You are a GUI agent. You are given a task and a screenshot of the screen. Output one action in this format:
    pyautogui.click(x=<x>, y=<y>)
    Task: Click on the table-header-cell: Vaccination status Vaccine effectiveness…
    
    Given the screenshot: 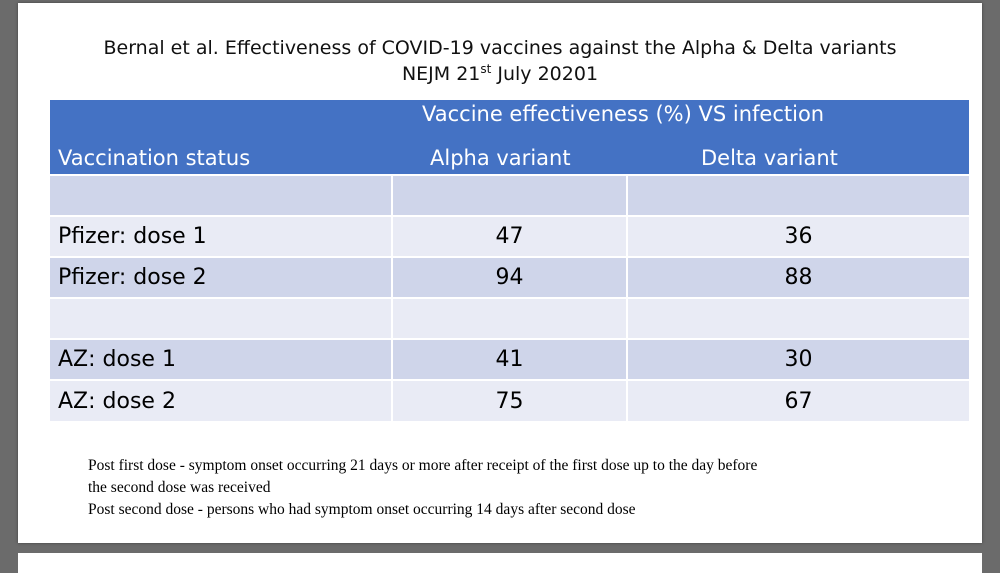 What is the action you would take?
    pyautogui.click(x=509, y=137)
    